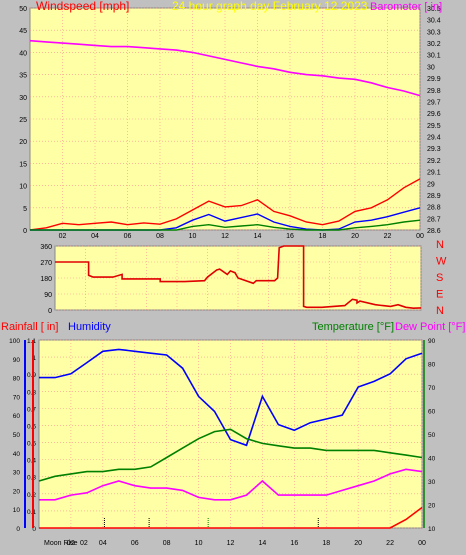 Image resolution: width=466 pixels, height=555 pixels. I want to click on temp-x-tick-label: 06, so click(135, 543).